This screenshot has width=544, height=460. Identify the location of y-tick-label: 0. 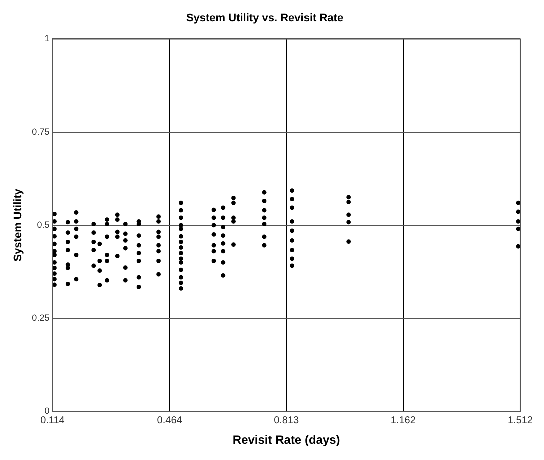
(47, 411).